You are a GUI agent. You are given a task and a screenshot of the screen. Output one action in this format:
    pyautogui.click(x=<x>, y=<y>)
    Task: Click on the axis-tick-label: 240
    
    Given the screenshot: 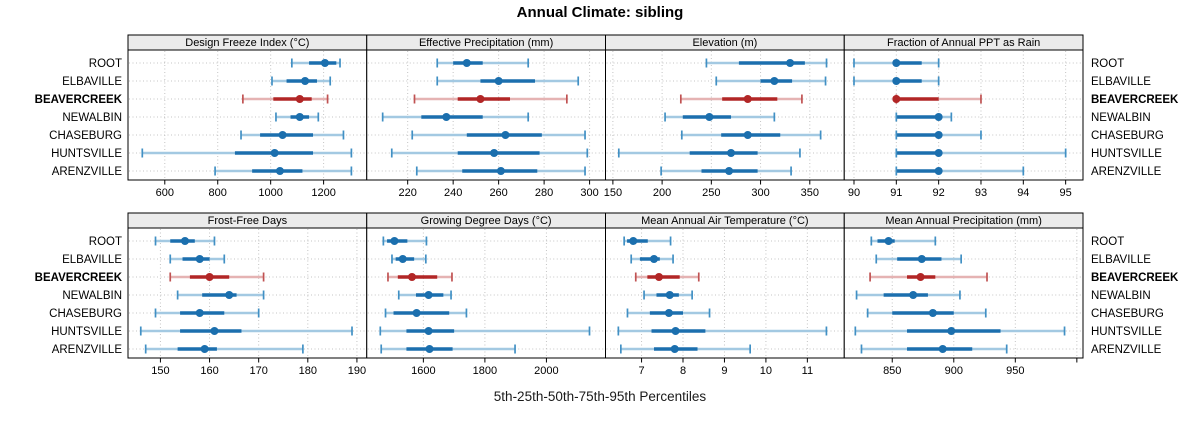 What is the action you would take?
    pyautogui.click(x=453, y=193)
    